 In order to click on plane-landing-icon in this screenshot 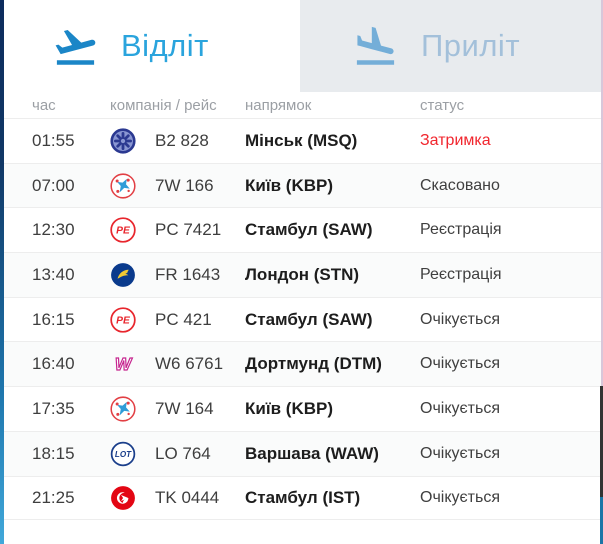, I will do `click(375, 46)`.